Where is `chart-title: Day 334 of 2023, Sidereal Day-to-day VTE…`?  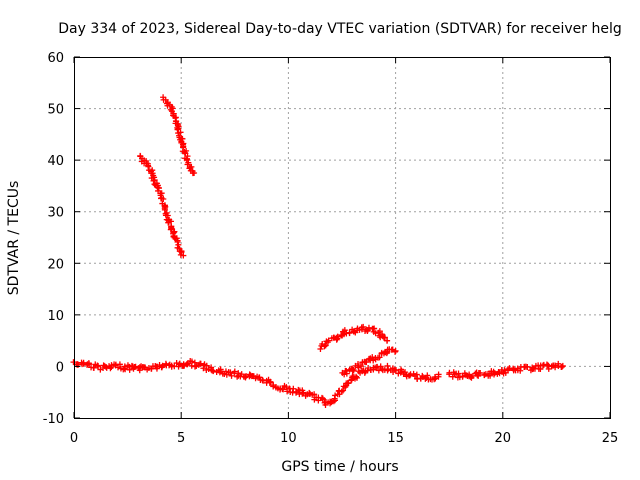 chart-title: Day 334 of 2023, Sidereal Day-to-day VTE… is located at coordinates (339, 29).